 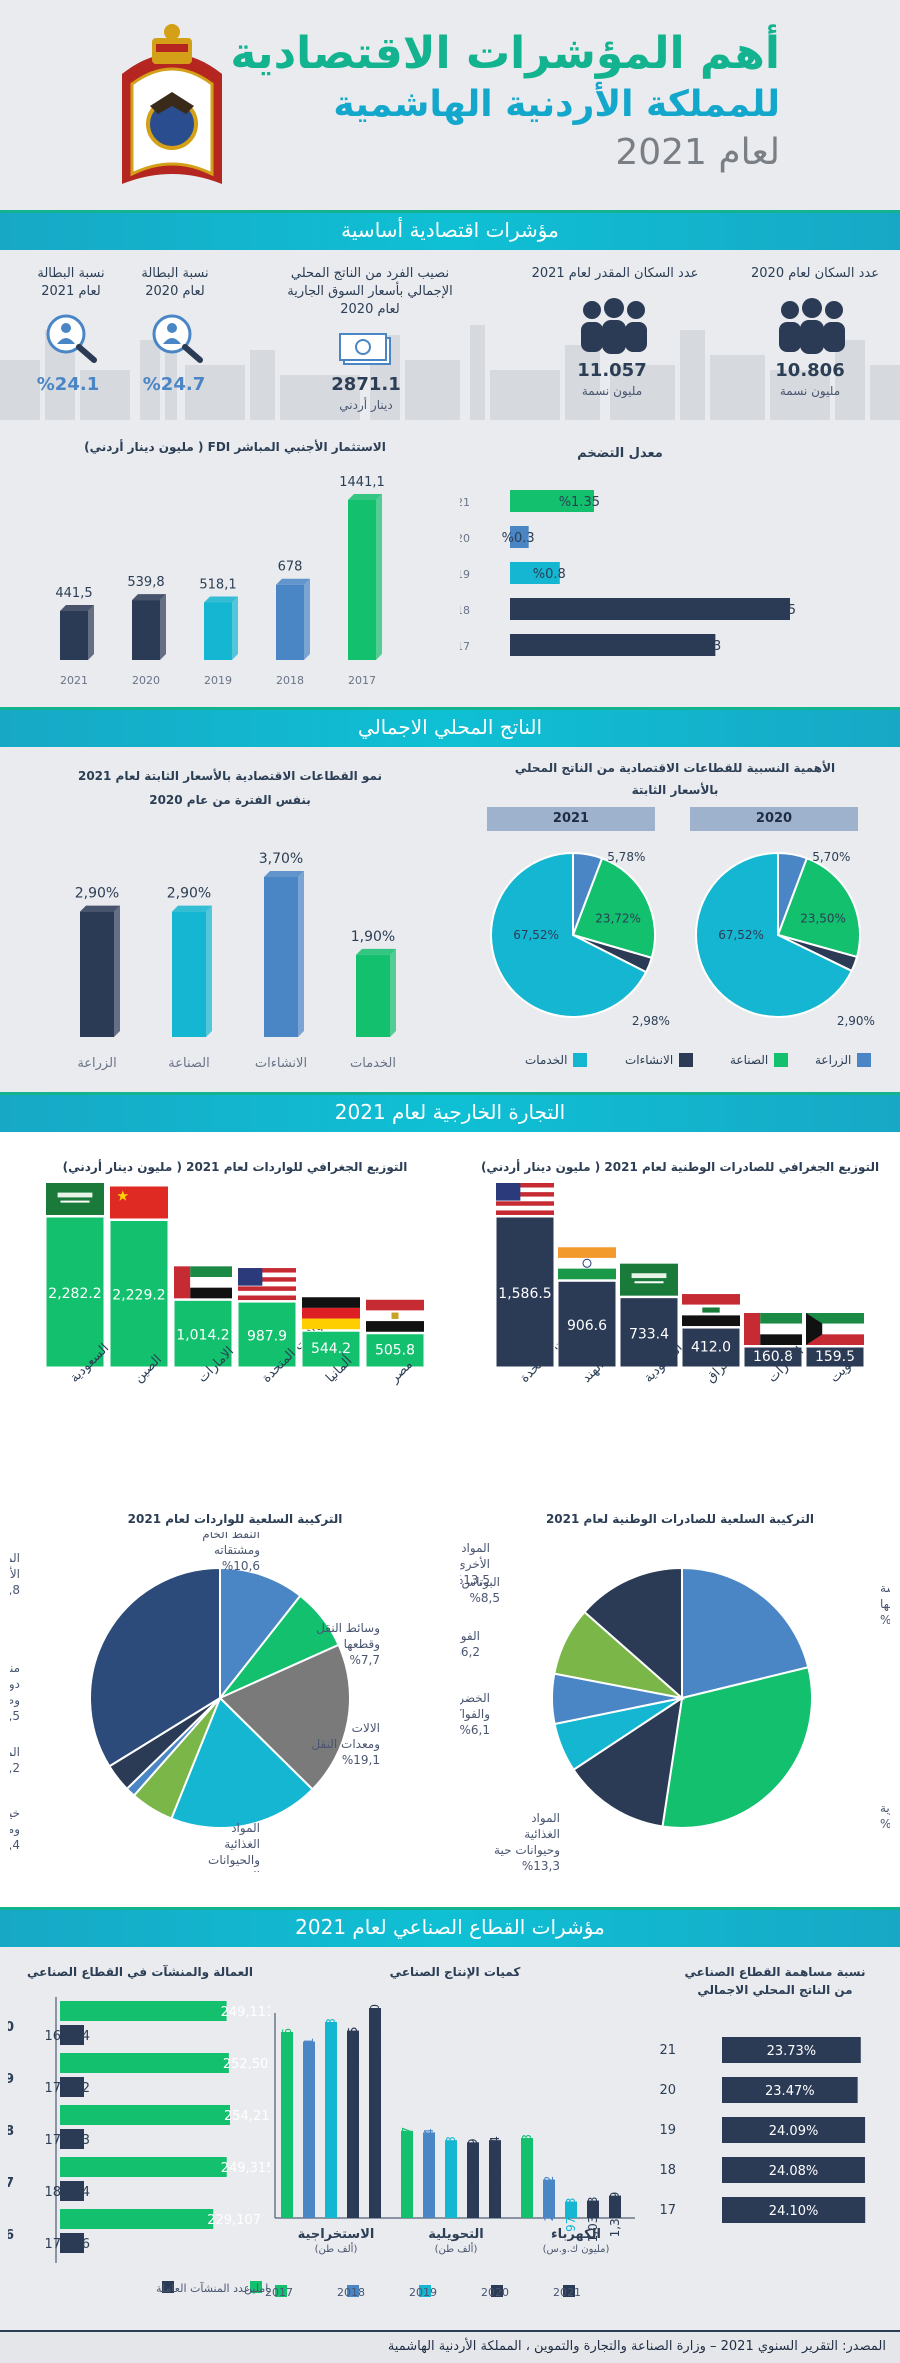 What do you see at coordinates (885, 1604) in the screenshot?
I see `composition-category-label: وتوابعها` at bounding box center [885, 1604].